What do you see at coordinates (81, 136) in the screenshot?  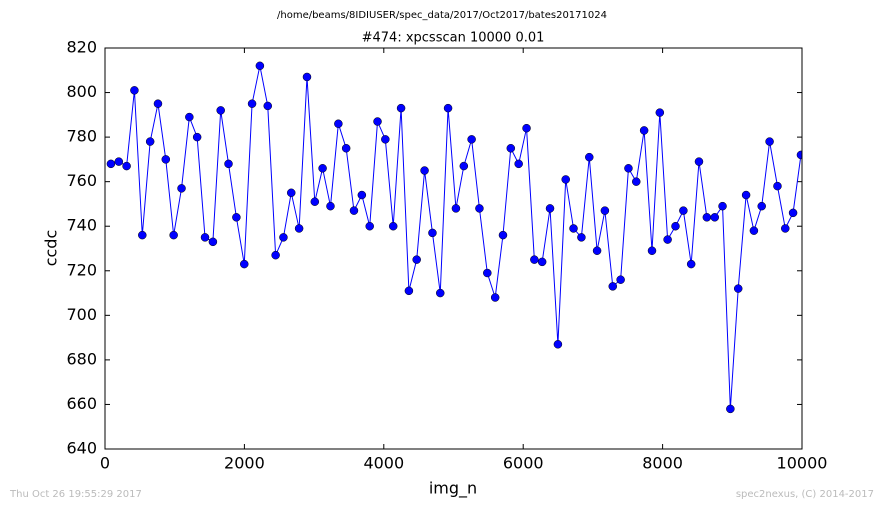 I see `y-tick-label: 780` at bounding box center [81, 136].